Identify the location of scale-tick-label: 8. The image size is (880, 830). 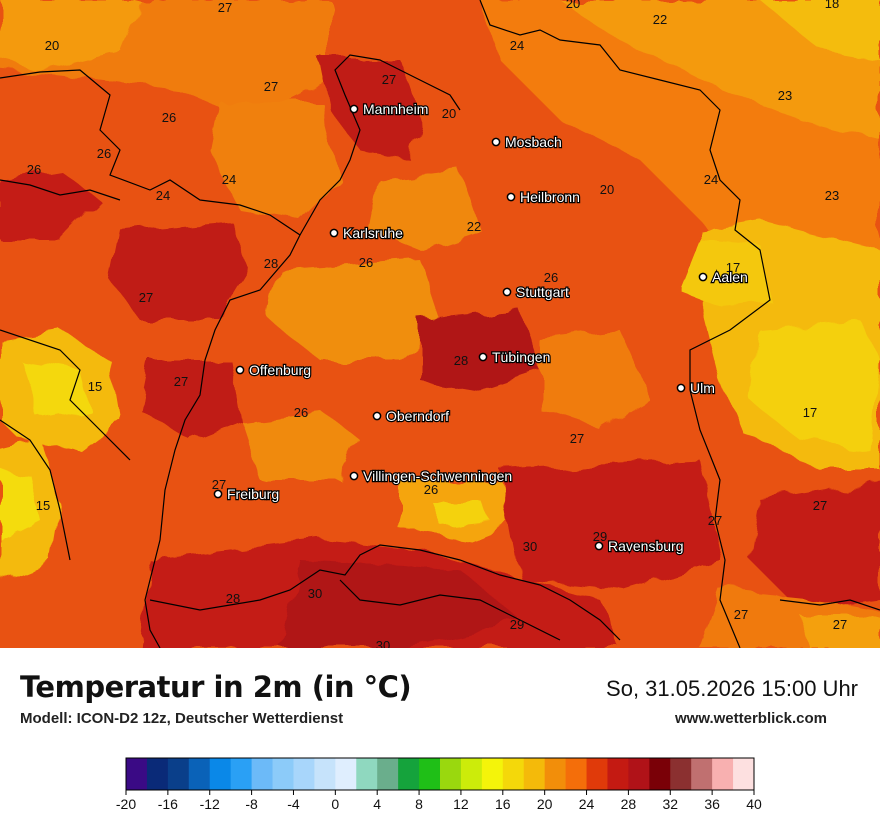
(419, 804).